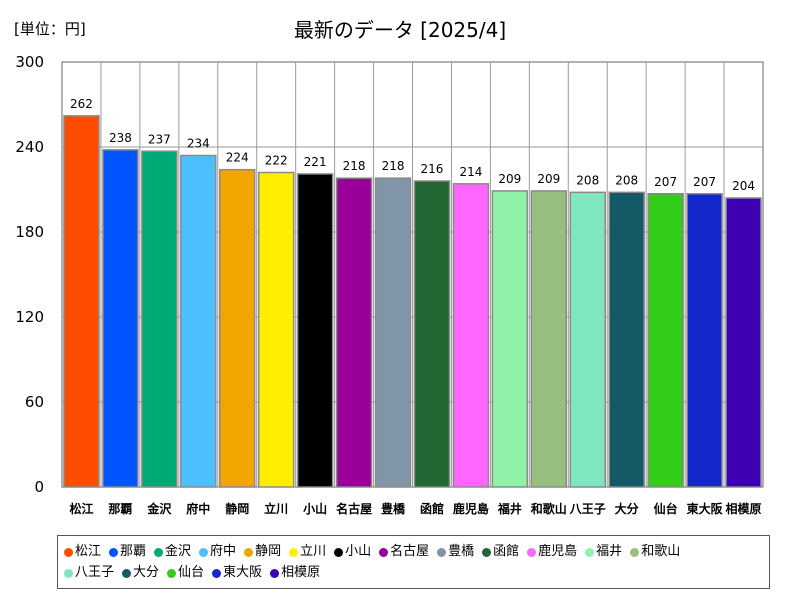  What do you see at coordinates (313, 551) in the screenshot?
I see `legend-label: 立川` at bounding box center [313, 551].